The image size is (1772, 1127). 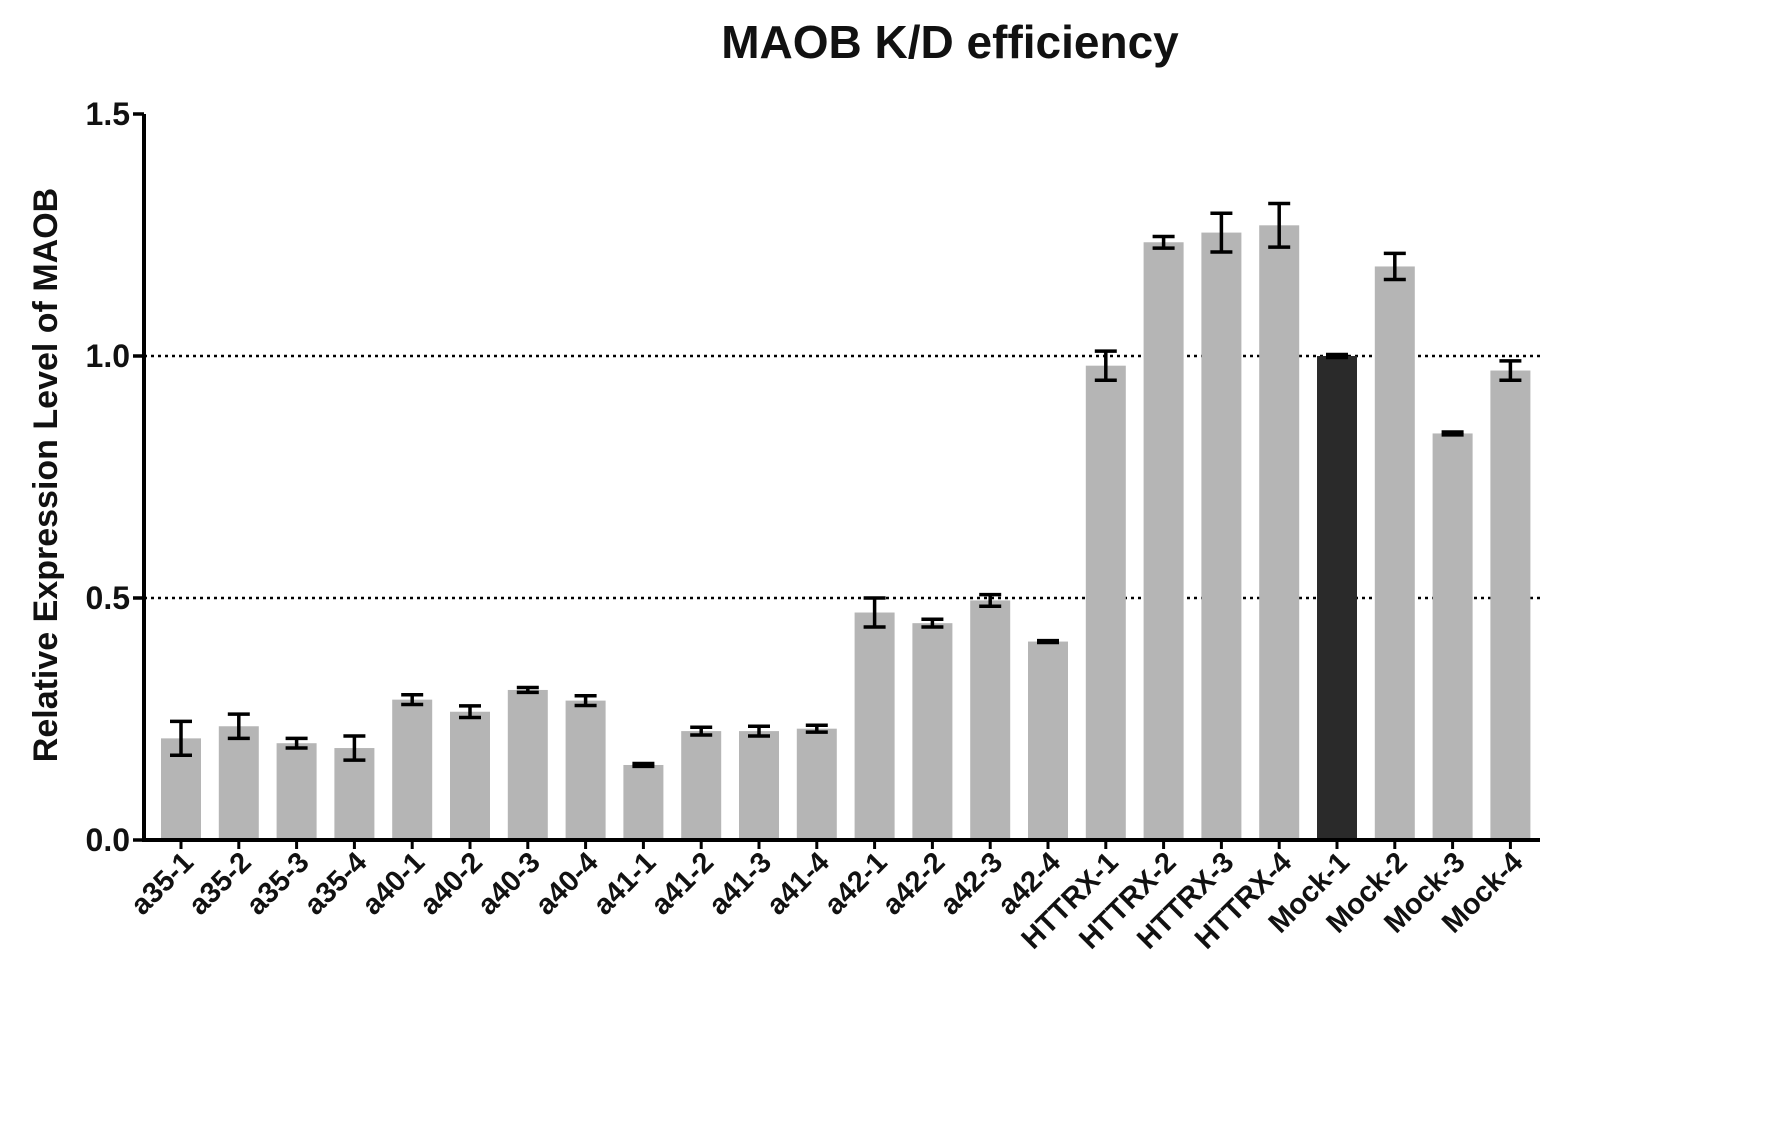 I want to click on x-tick-label: a42-3, so click(x=971, y=883).